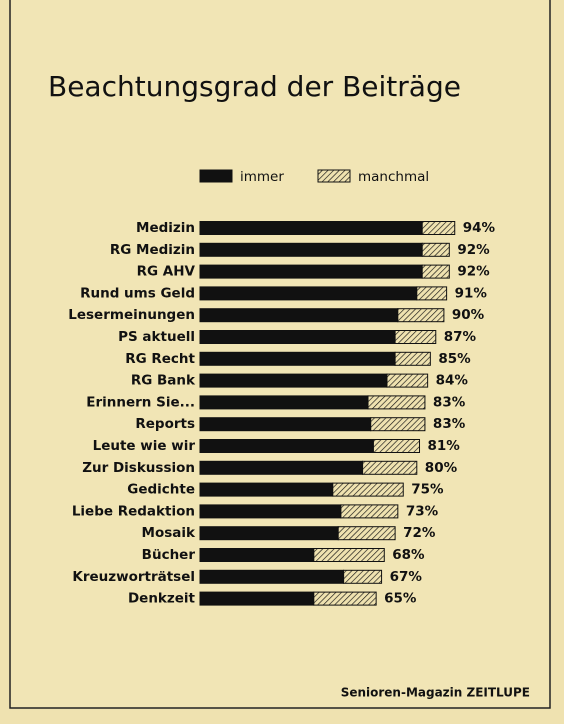 The height and width of the screenshot is (724, 564). I want to click on category-label: Liebe Redaktion, so click(133, 511).